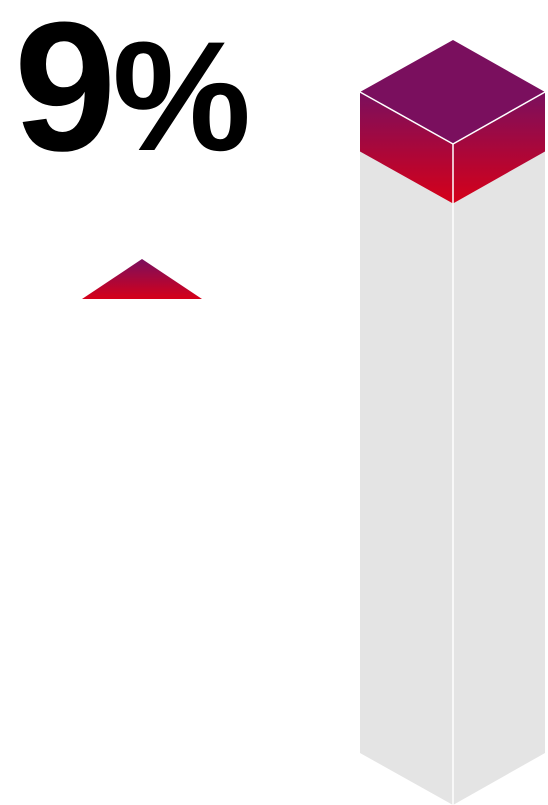  Describe the element at coordinates (499, 148) in the screenshot. I see `bar-fill-right-face` at that location.